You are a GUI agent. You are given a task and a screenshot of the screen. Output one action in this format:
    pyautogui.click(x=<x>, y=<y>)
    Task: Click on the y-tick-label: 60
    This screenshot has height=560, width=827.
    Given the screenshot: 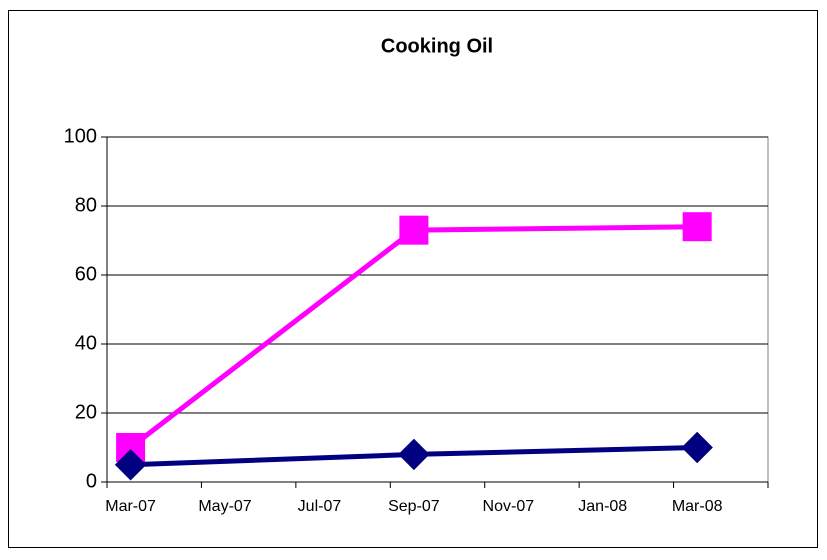 What is the action you would take?
    pyautogui.click(x=86, y=274)
    